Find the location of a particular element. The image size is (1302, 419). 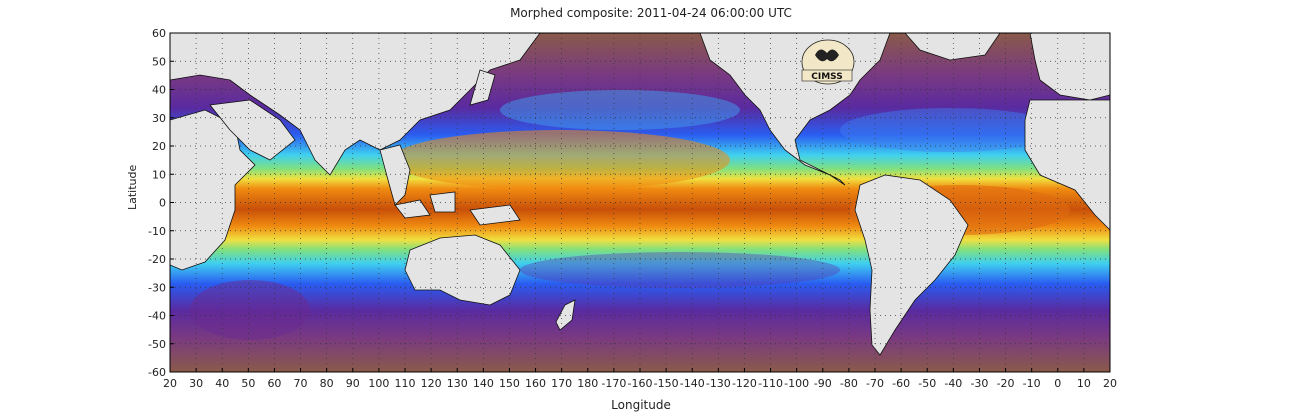

x-tick-label: 60 is located at coordinates (274, 383).